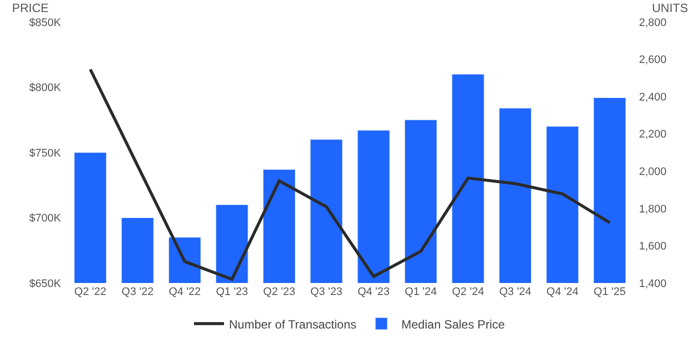  I want to click on y2-axis-title: UNITS, so click(670, 8).